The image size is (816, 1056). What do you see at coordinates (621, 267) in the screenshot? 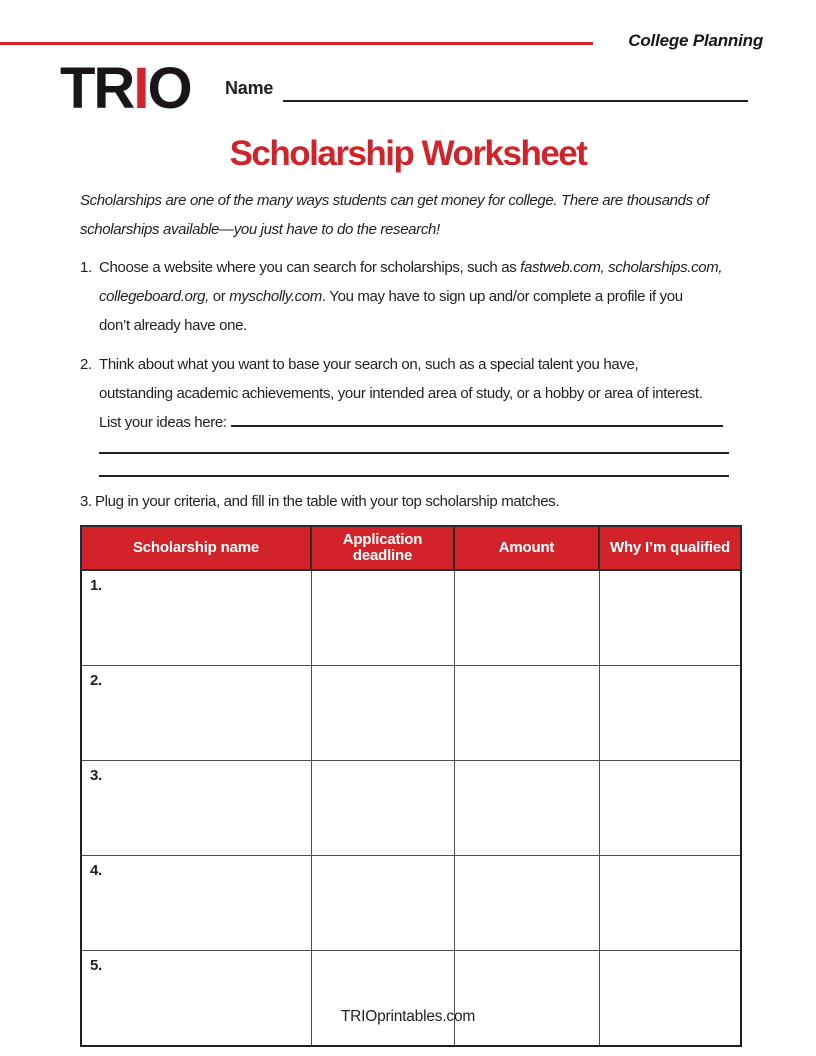
I see `text-segment: fastweb.com, scholarships.com,` at bounding box center [621, 267].